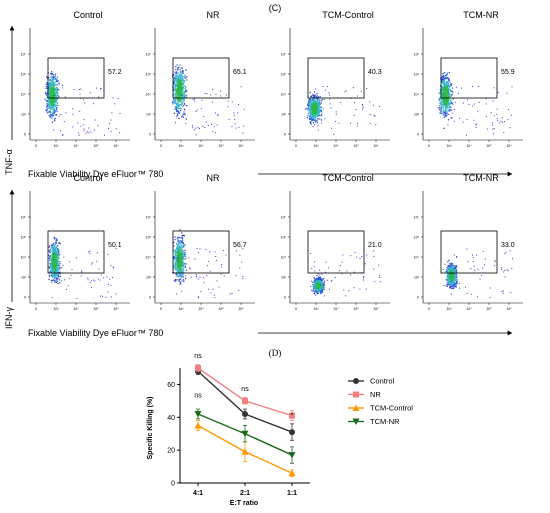 Image resolution: width=550 pixels, height=513 pixels. What do you see at coordinates (348, 15) in the screenshot?
I see `flow-plot-title: TCM-Control` at bounding box center [348, 15].